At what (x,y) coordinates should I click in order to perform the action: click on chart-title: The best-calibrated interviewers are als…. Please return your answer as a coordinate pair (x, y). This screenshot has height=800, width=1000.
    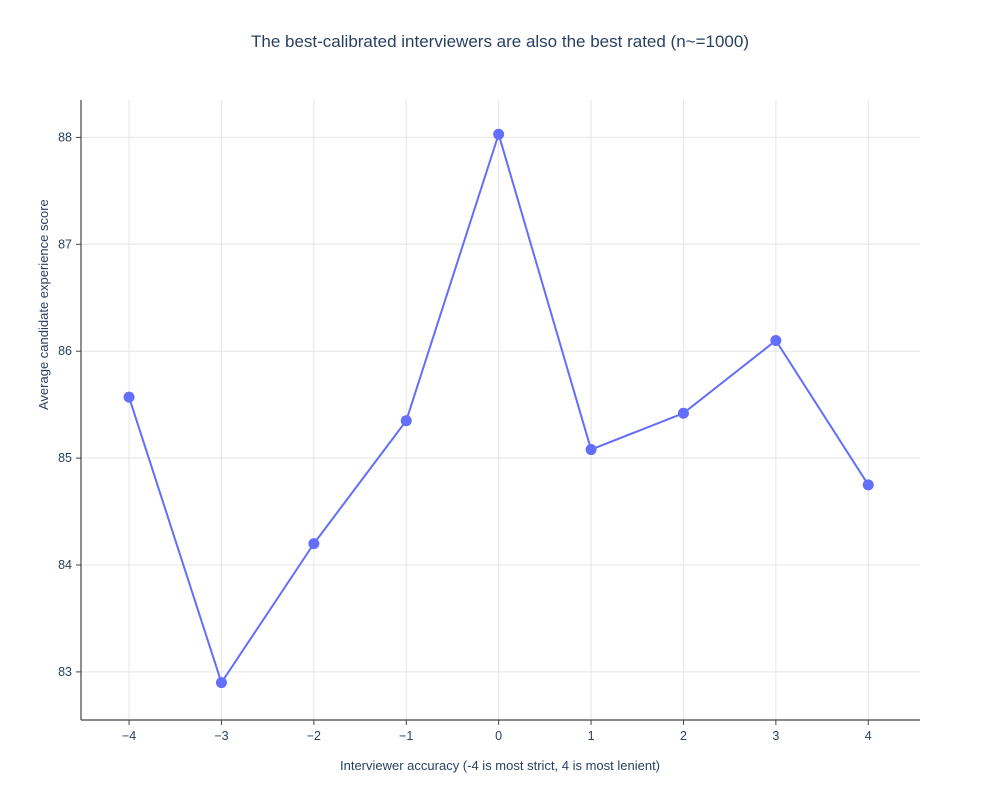
    Looking at the image, I should click on (500, 41).